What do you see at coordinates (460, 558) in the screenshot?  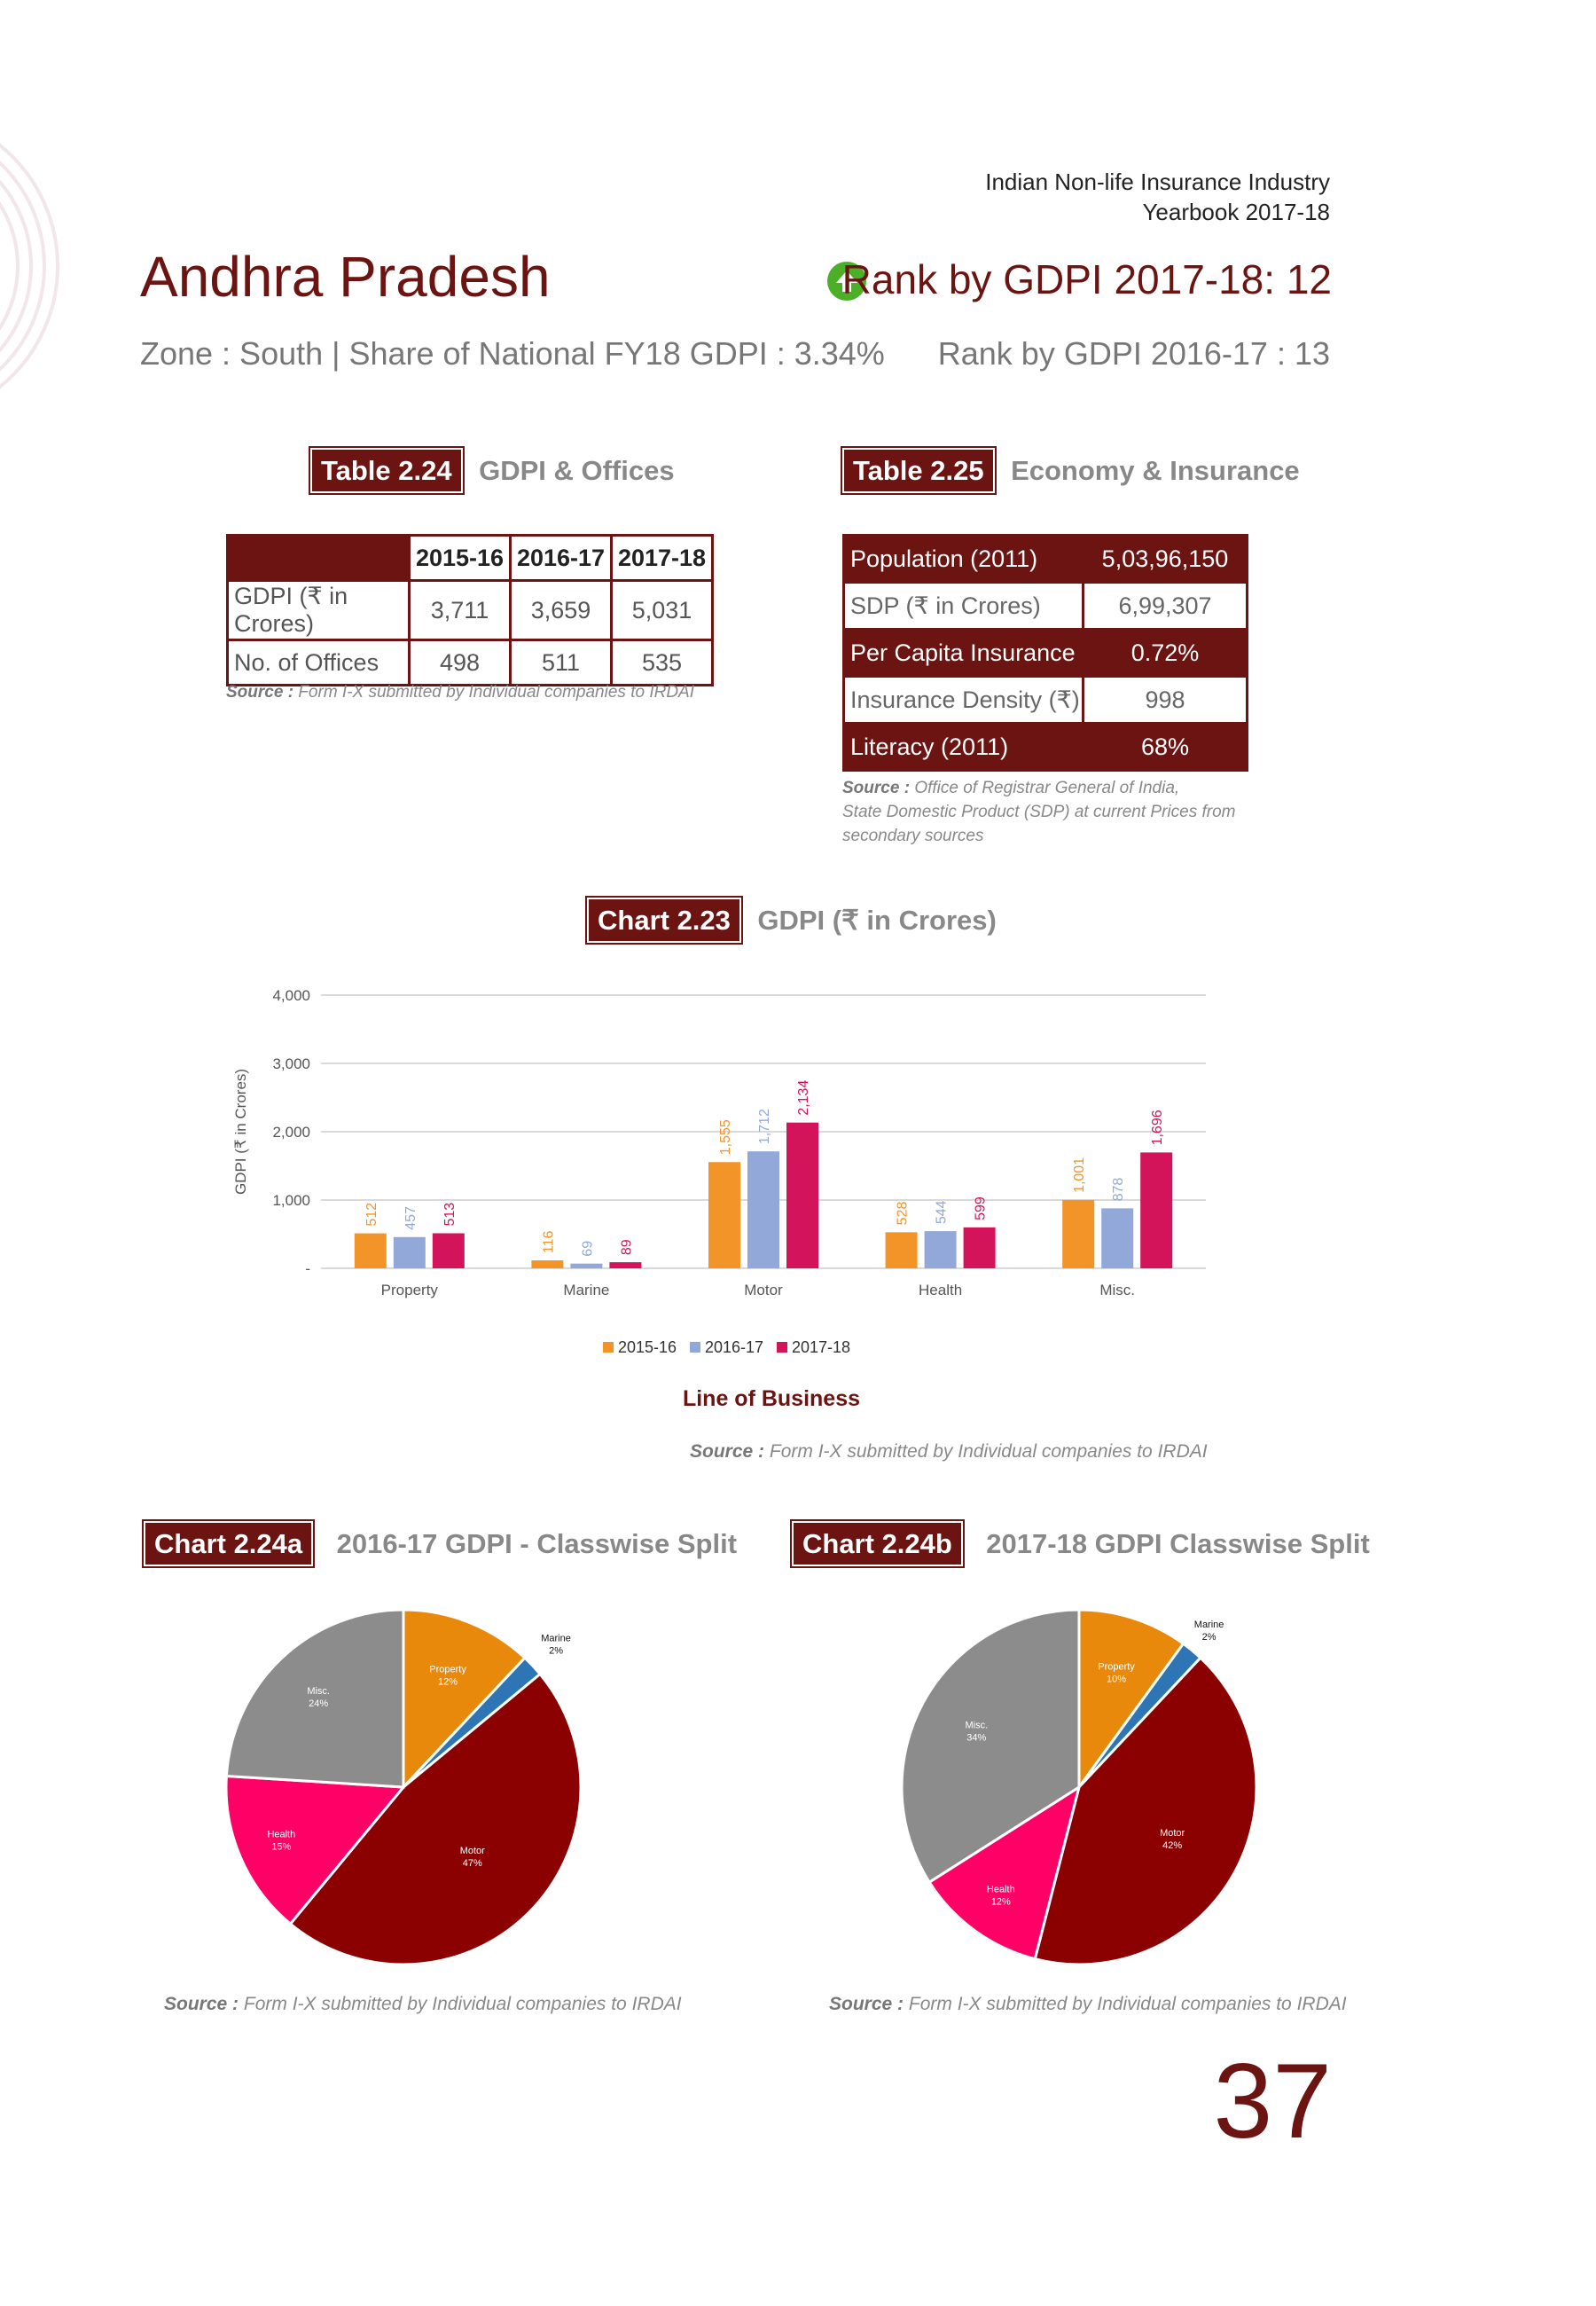 I see `col-header: 2015-16` at bounding box center [460, 558].